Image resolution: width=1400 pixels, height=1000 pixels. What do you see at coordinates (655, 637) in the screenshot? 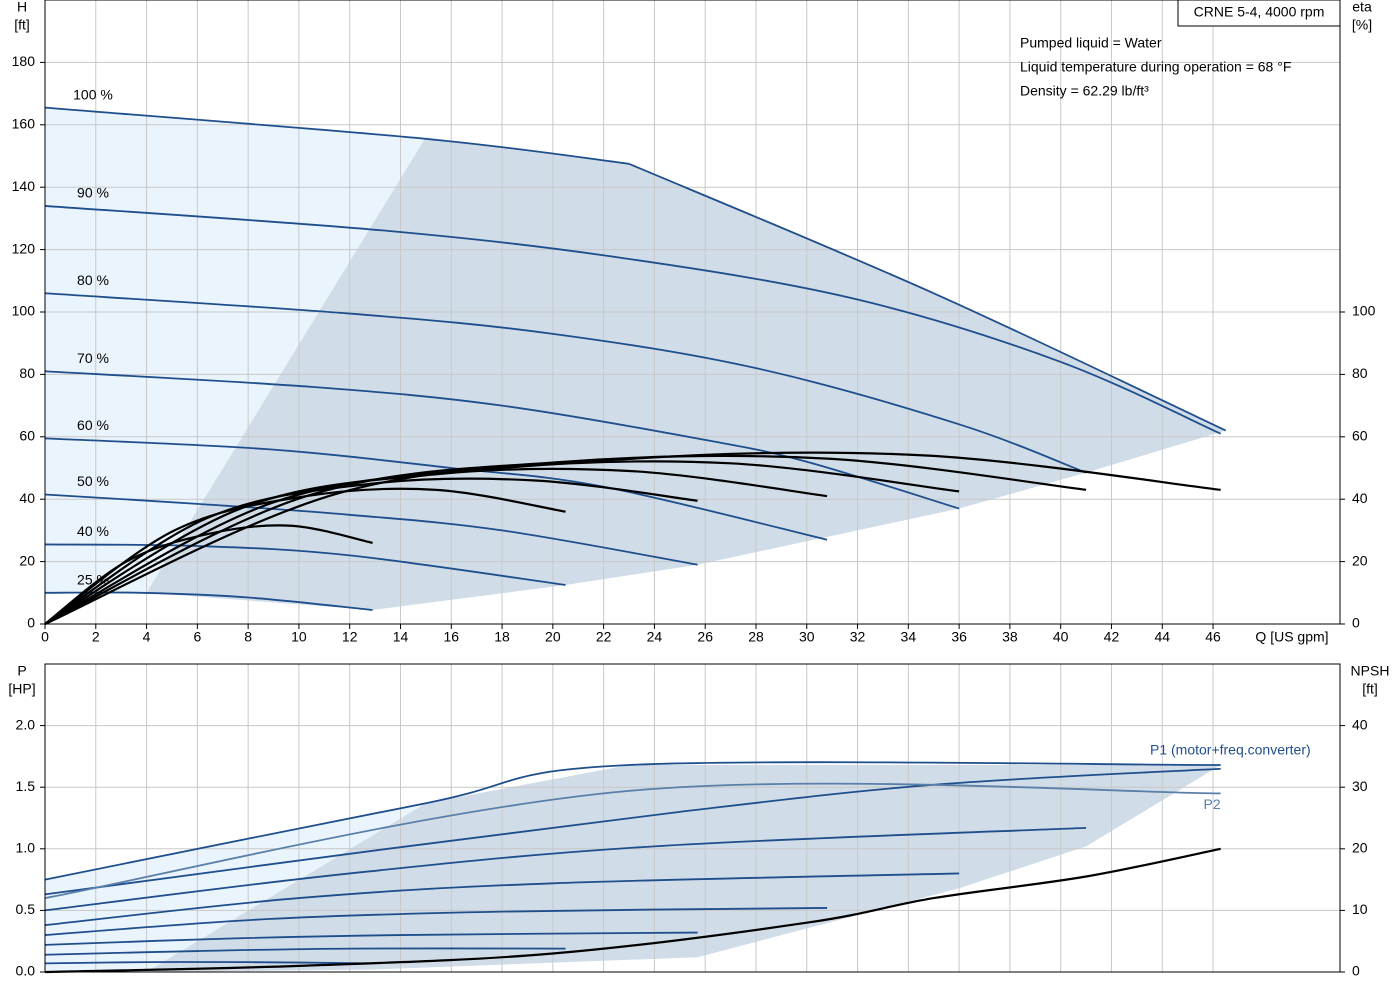
I see `x-tick-label: 24` at bounding box center [655, 637].